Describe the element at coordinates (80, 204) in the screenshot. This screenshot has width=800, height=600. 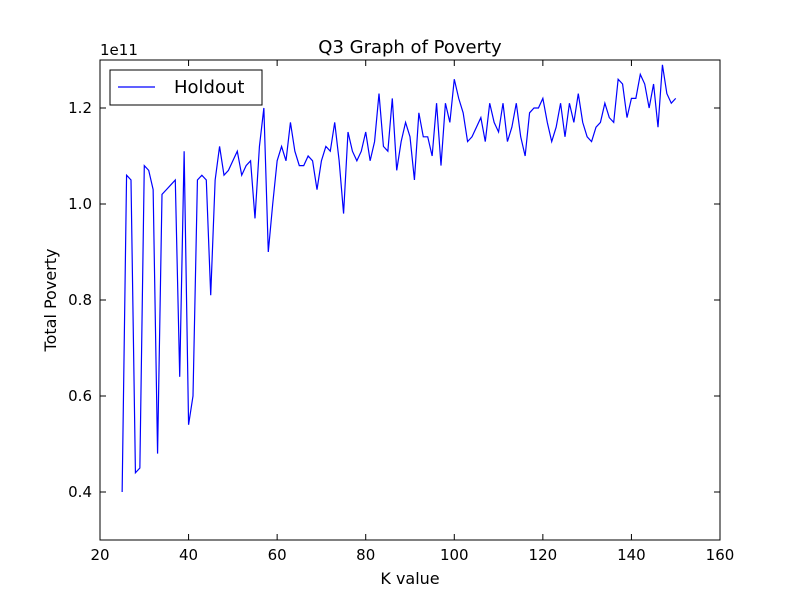
I see `y-tick-label: 1.0` at that location.